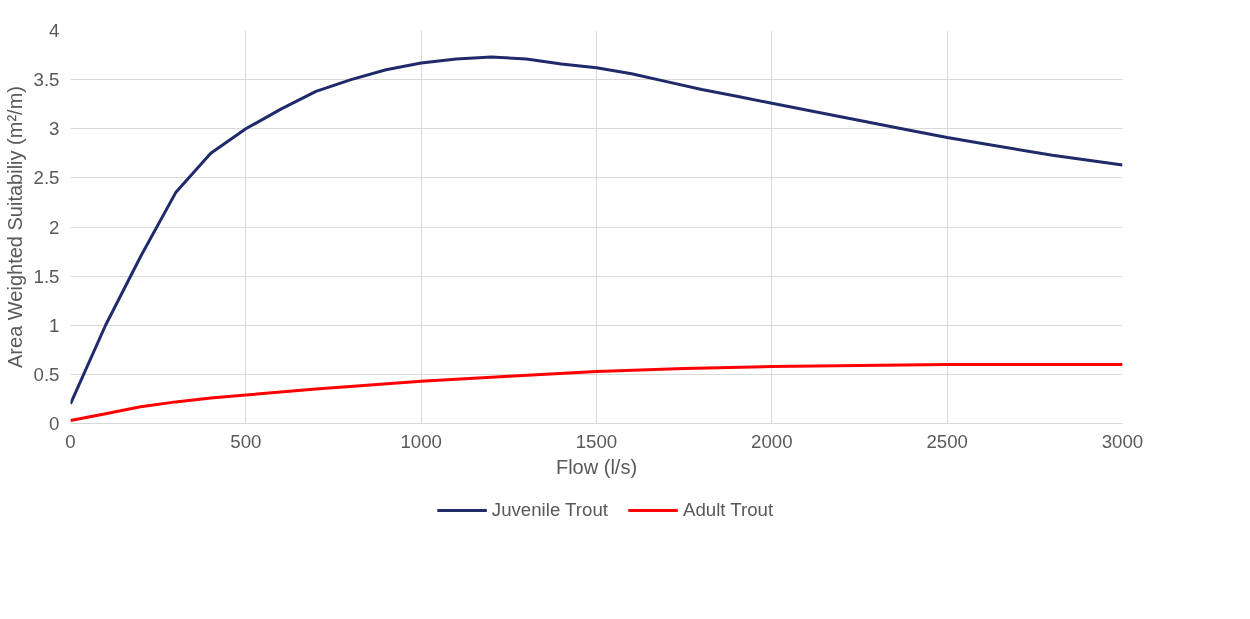 Image resolution: width=1250 pixels, height=619 pixels. I want to click on x-tick-label: 500, so click(246, 441).